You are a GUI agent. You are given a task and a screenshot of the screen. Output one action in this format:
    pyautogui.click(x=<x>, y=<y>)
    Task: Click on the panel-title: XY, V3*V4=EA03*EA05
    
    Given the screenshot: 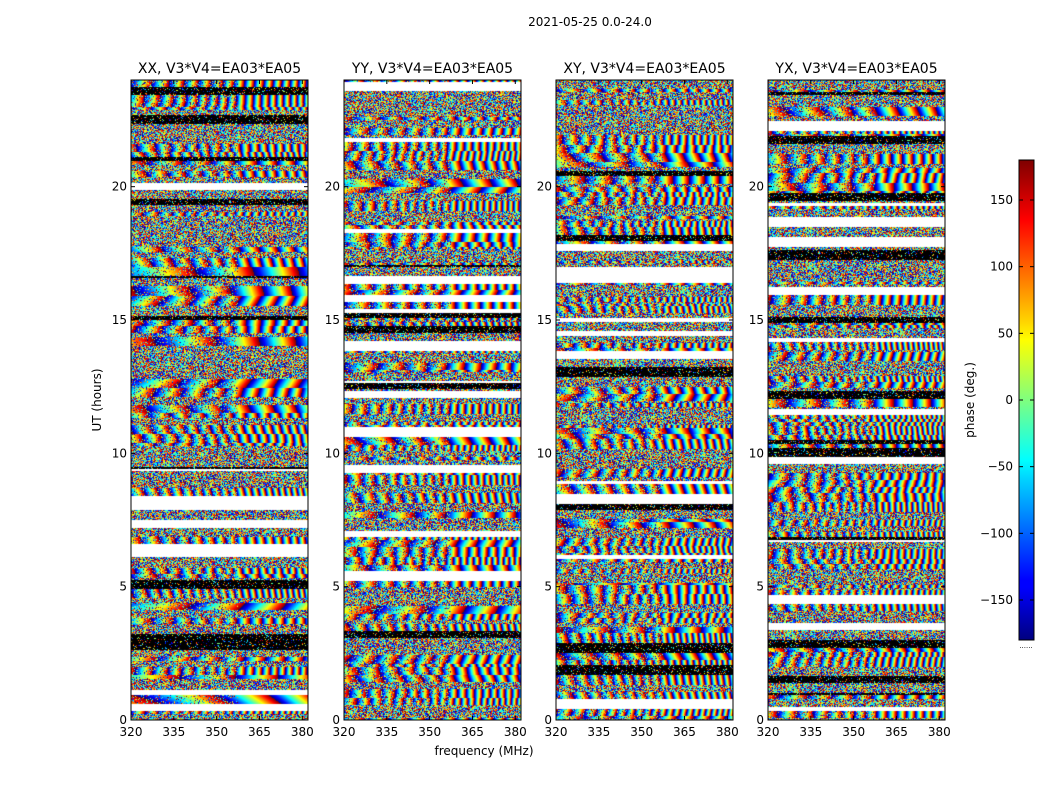 What is the action you would take?
    pyautogui.click(x=644, y=69)
    